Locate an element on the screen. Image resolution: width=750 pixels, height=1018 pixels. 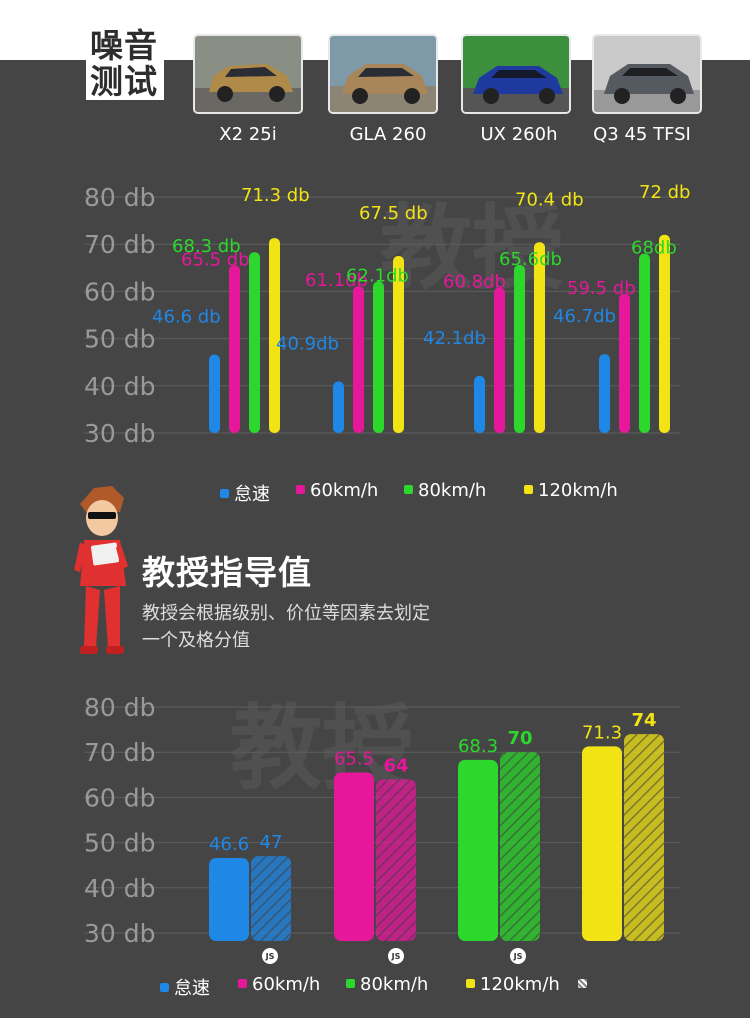
data-label: 70 is located at coordinates (519, 738).